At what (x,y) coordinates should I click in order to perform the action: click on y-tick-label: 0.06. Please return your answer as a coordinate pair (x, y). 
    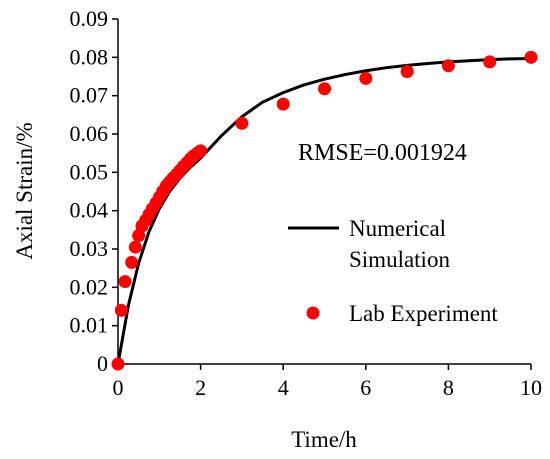
    Looking at the image, I should click on (89, 133).